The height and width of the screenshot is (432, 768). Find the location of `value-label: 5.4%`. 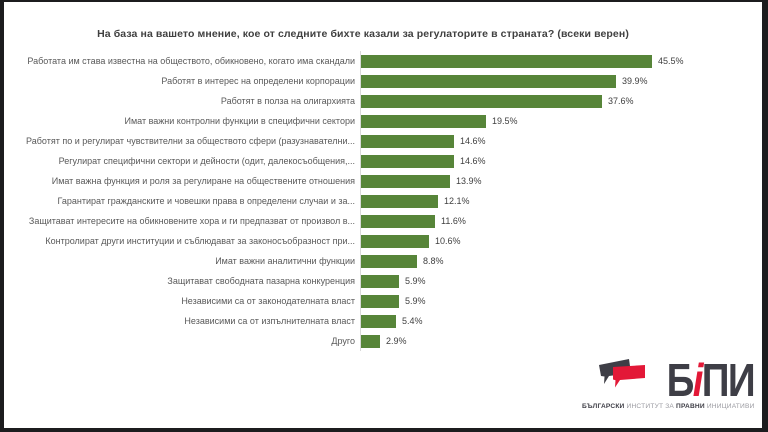

value-label: 5.4% is located at coordinates (412, 321).